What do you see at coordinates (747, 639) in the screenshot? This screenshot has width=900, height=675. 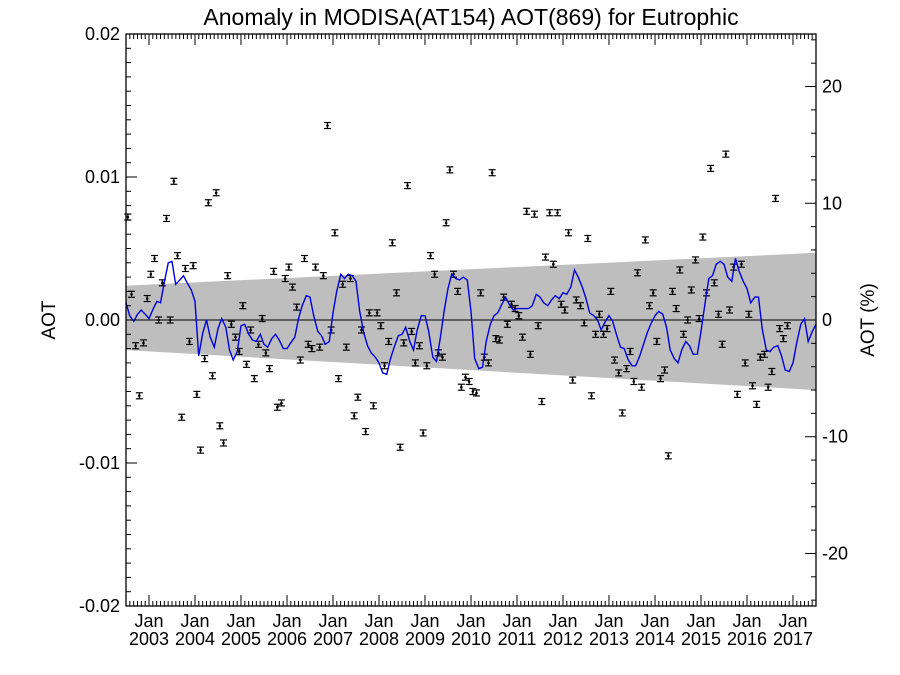 I see `x-tick-year-label: 2016` at bounding box center [747, 639].